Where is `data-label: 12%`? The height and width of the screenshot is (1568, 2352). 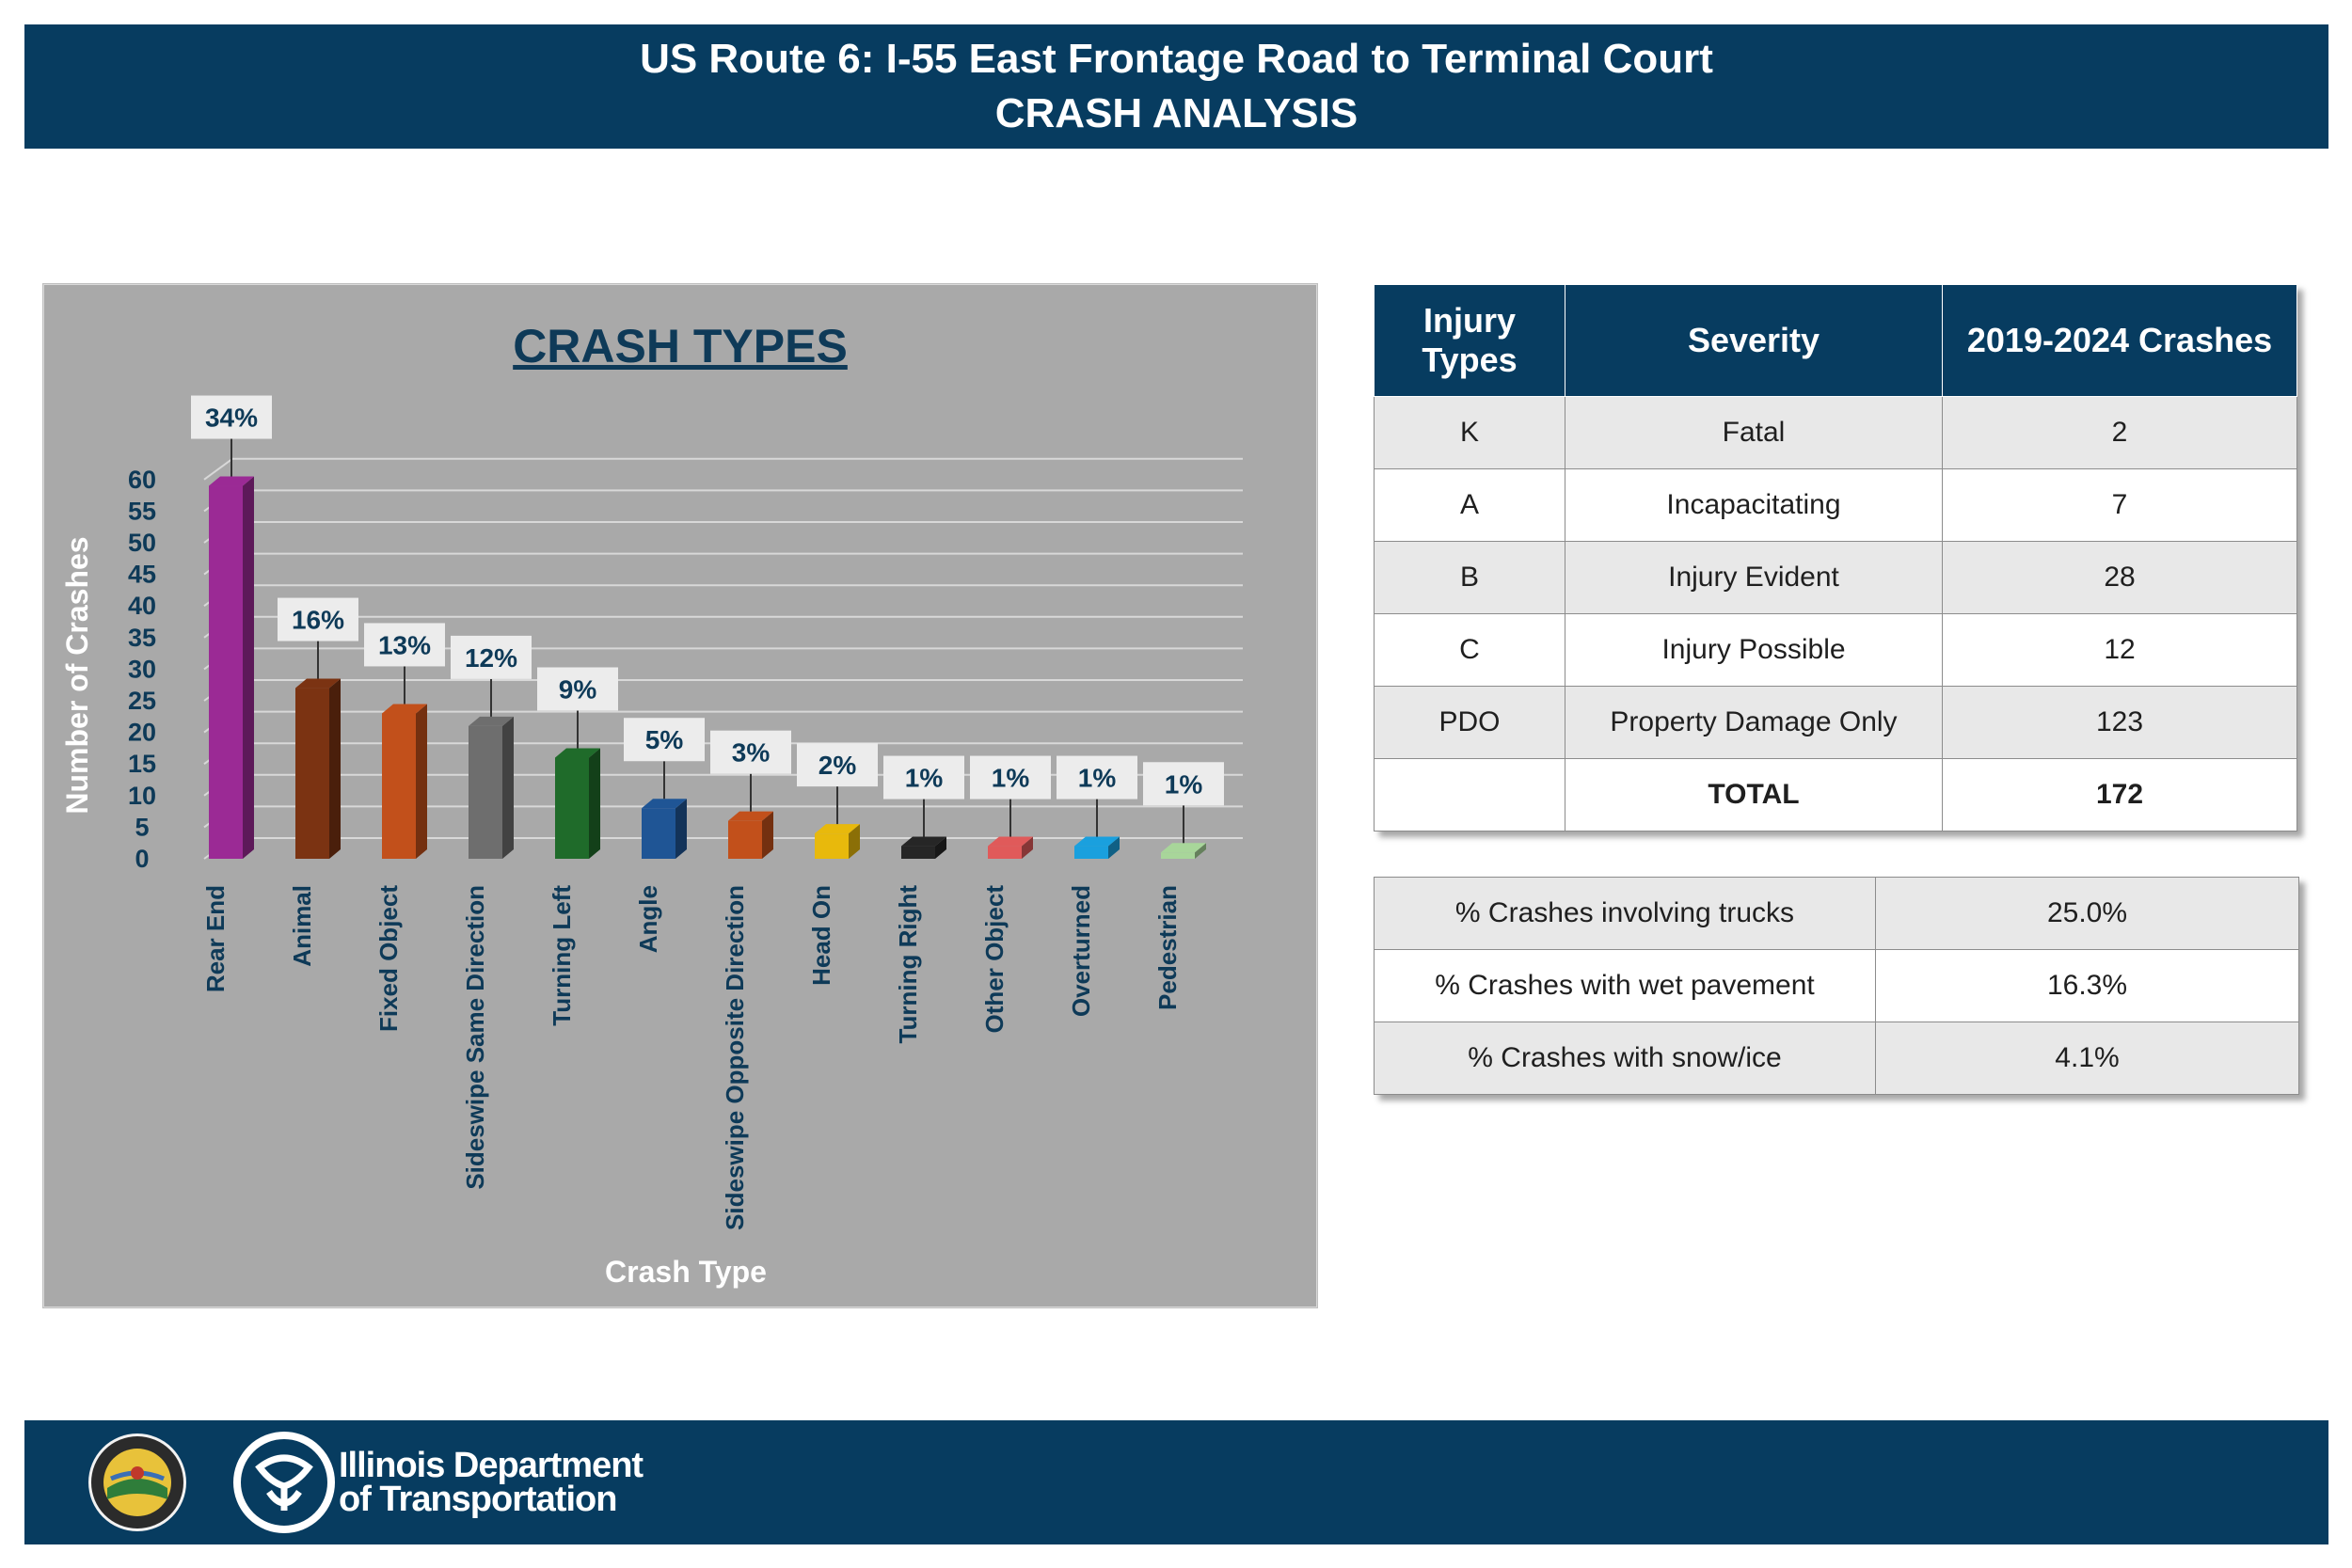 data-label: 12% is located at coordinates (491, 658).